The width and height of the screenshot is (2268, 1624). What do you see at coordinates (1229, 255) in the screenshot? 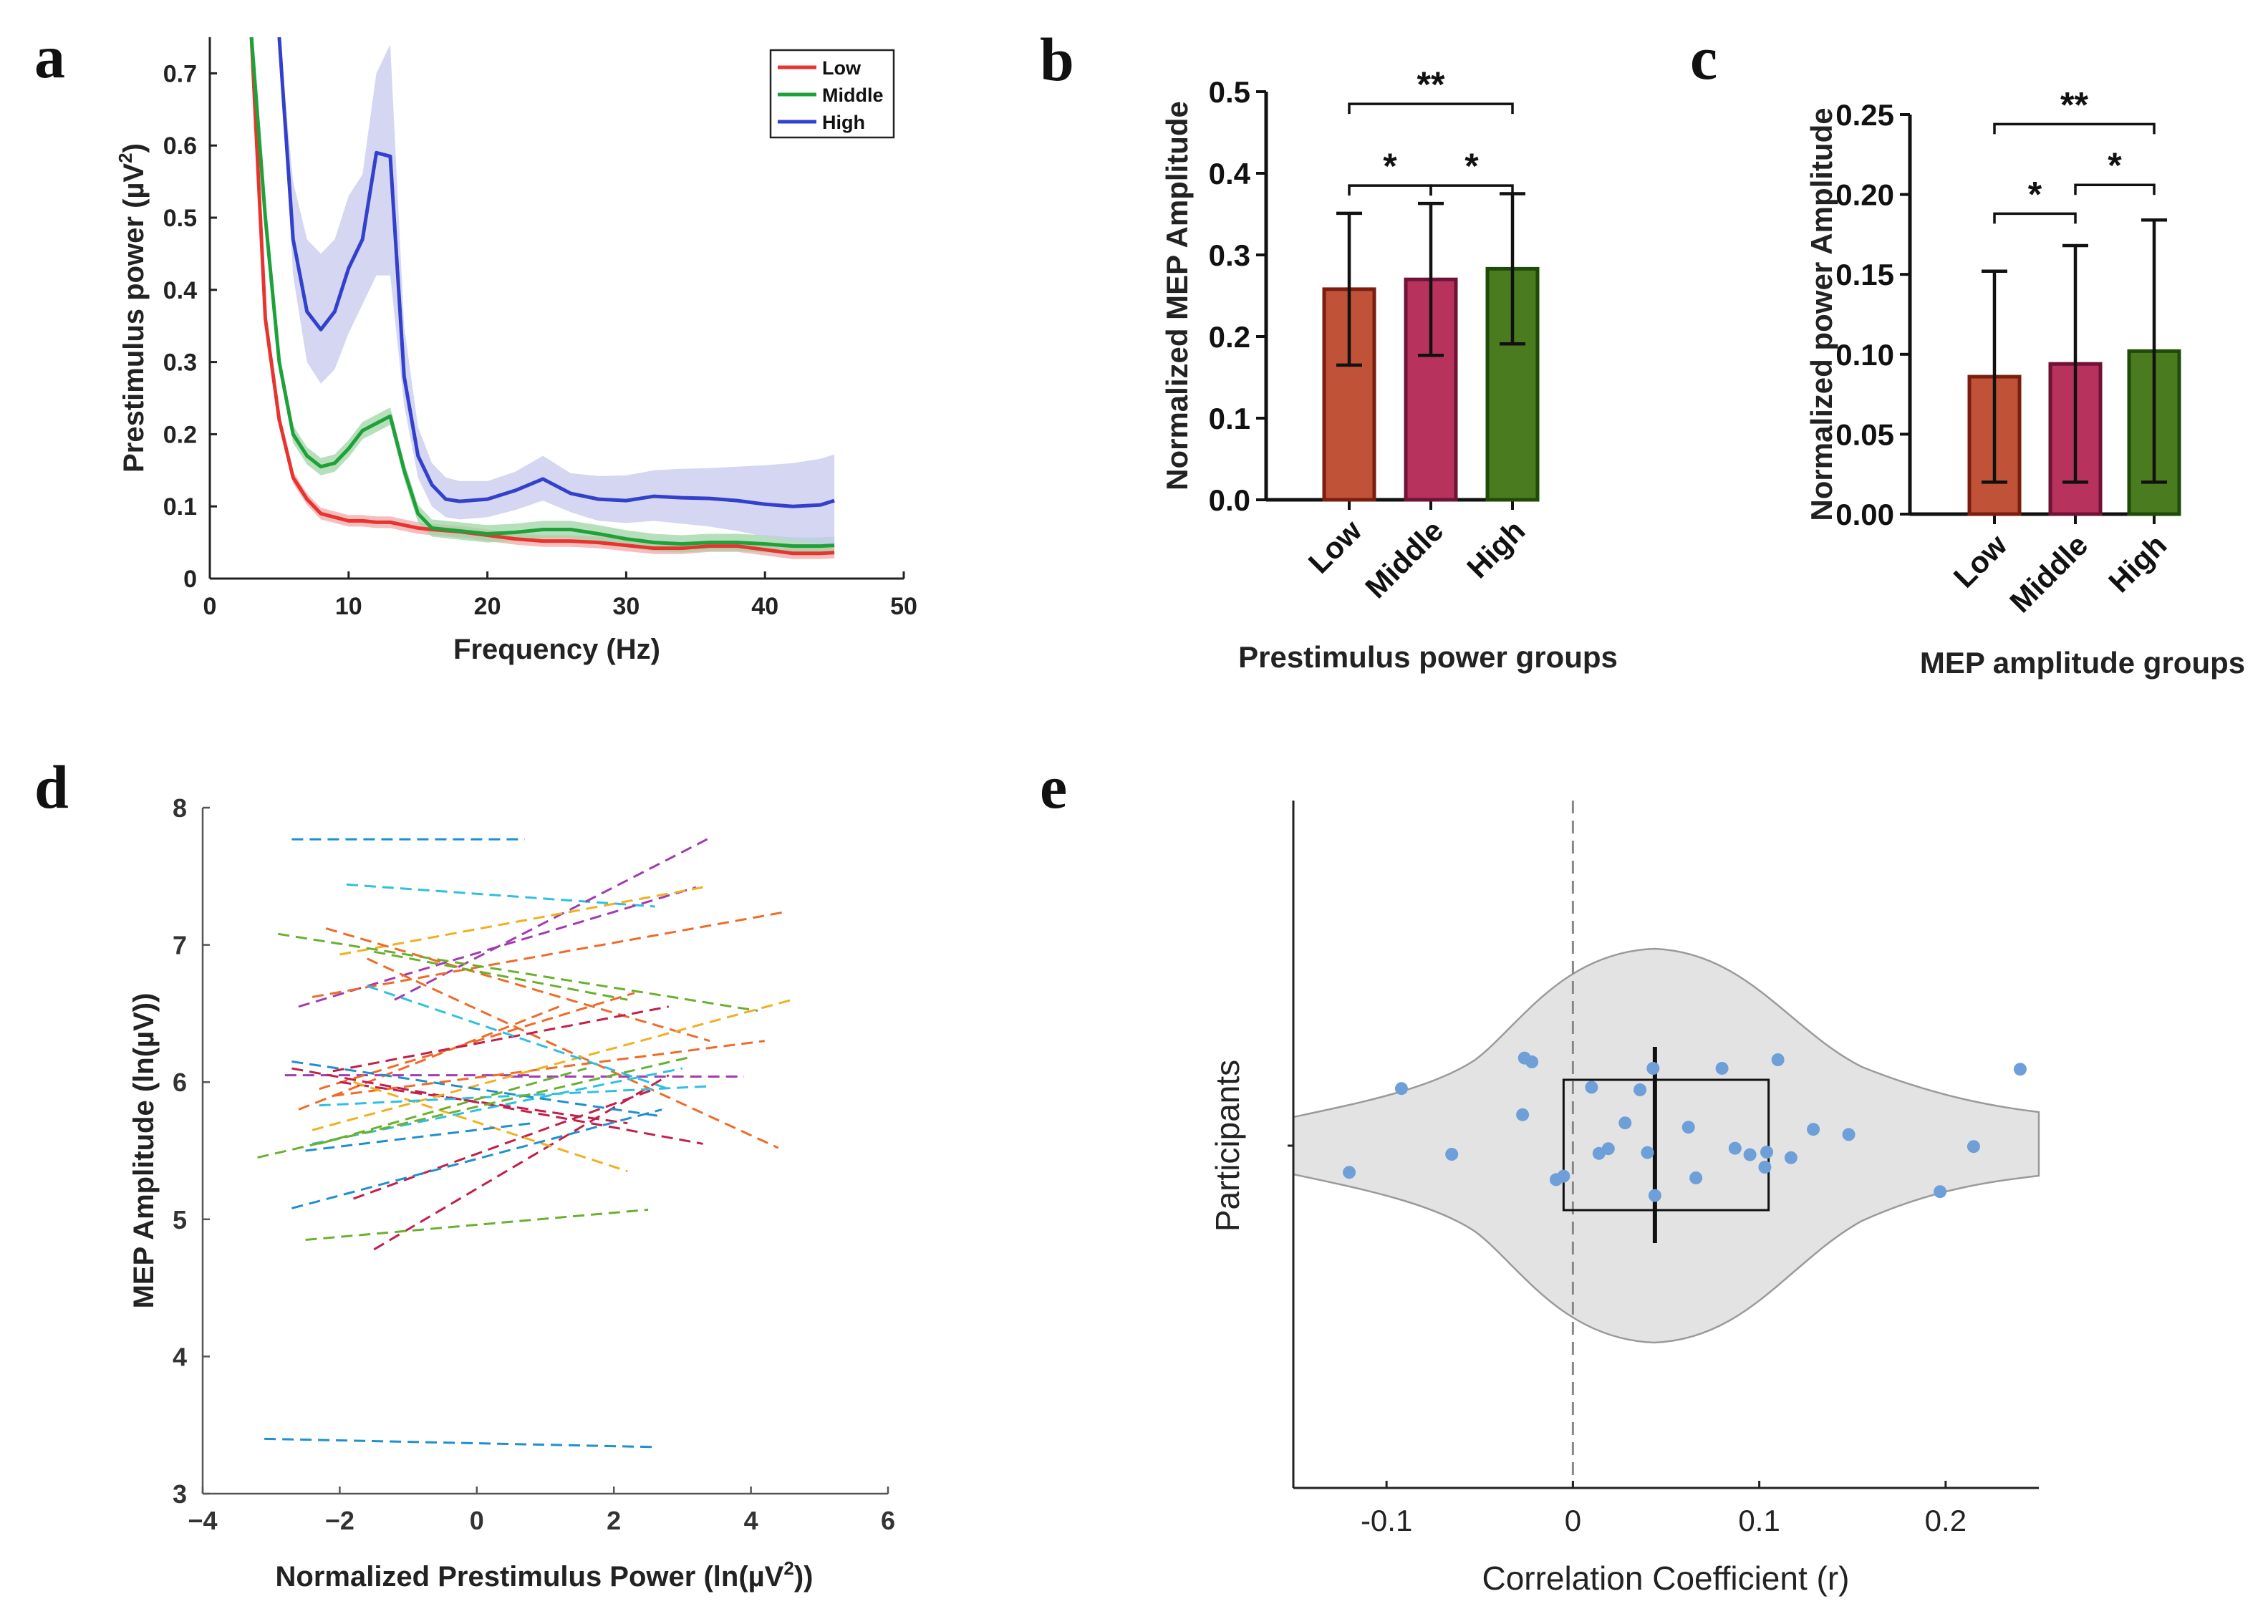
I see `y-tick-label-b: 0.3` at bounding box center [1229, 255].